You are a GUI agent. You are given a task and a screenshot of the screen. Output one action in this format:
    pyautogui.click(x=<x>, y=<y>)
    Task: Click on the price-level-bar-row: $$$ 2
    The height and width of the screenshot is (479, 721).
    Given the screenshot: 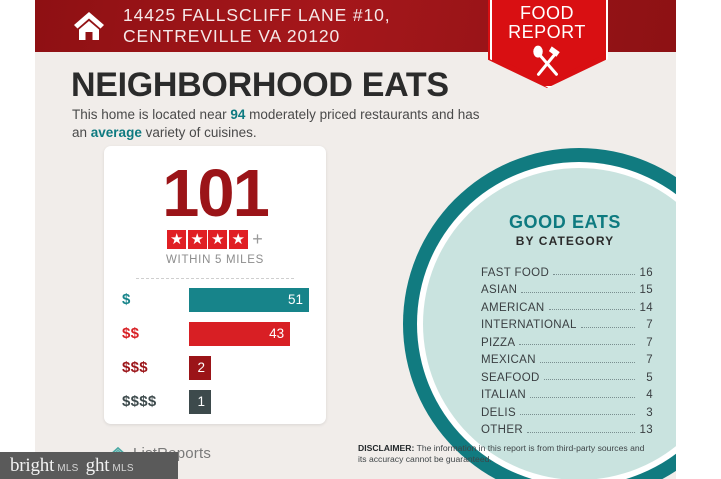 What is the action you would take?
    pyautogui.click(x=215, y=371)
    